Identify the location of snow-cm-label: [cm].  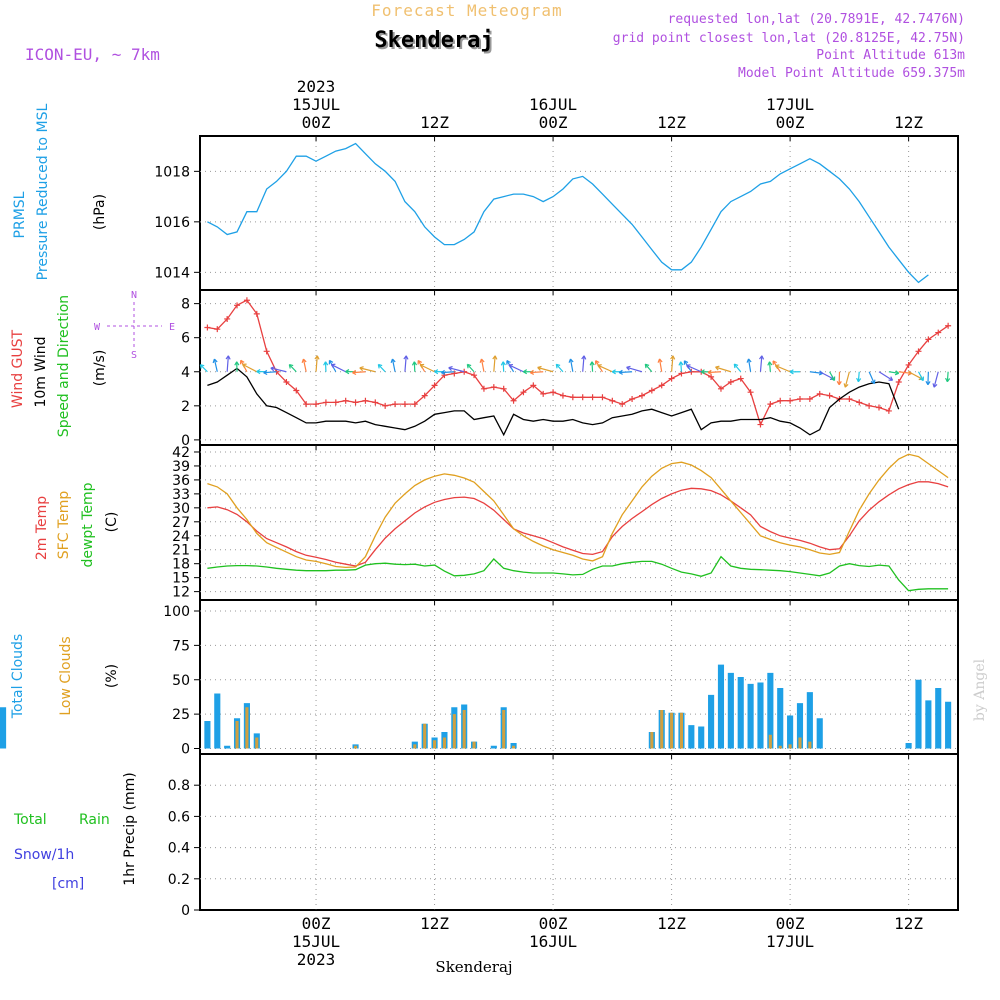
(68, 884).